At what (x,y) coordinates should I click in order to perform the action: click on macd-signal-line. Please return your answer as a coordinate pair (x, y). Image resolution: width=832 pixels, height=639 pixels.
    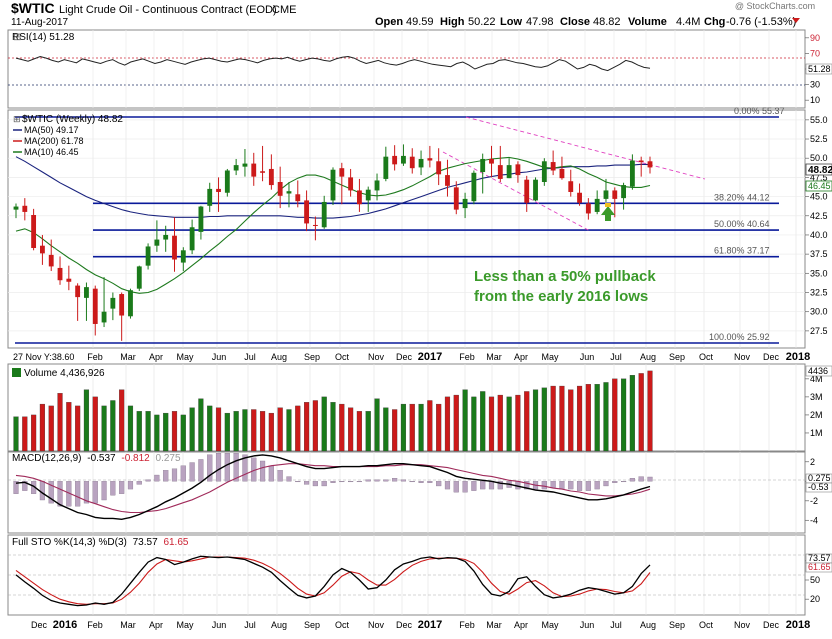
    Looking at the image, I should click on (333, 488).